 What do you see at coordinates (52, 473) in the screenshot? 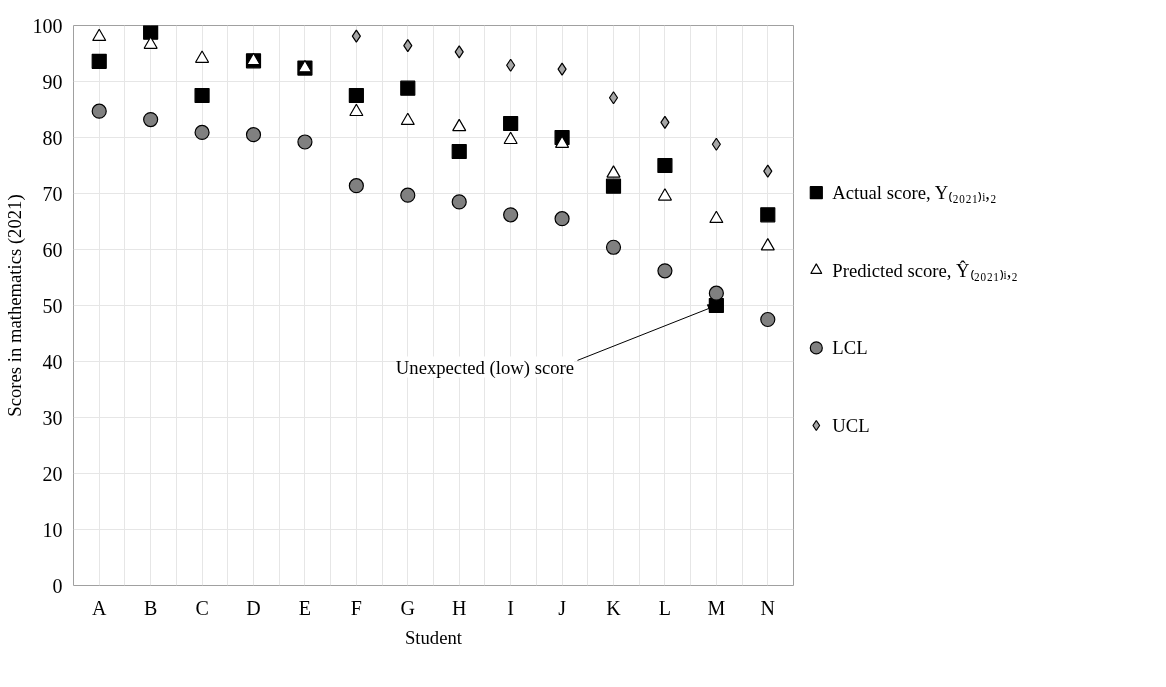
I see `y-tick-label: 20` at bounding box center [52, 473].